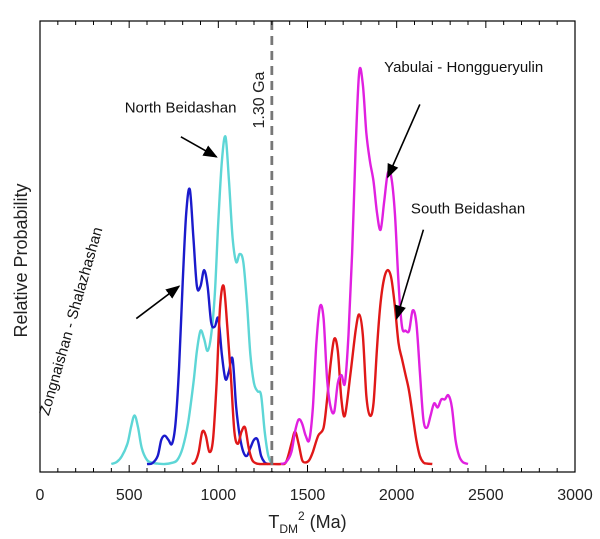 The height and width of the screenshot is (539, 600). What do you see at coordinates (404, 141) in the screenshot?
I see `annotation-arrow-yabulai-honggueryulin` at bounding box center [404, 141].